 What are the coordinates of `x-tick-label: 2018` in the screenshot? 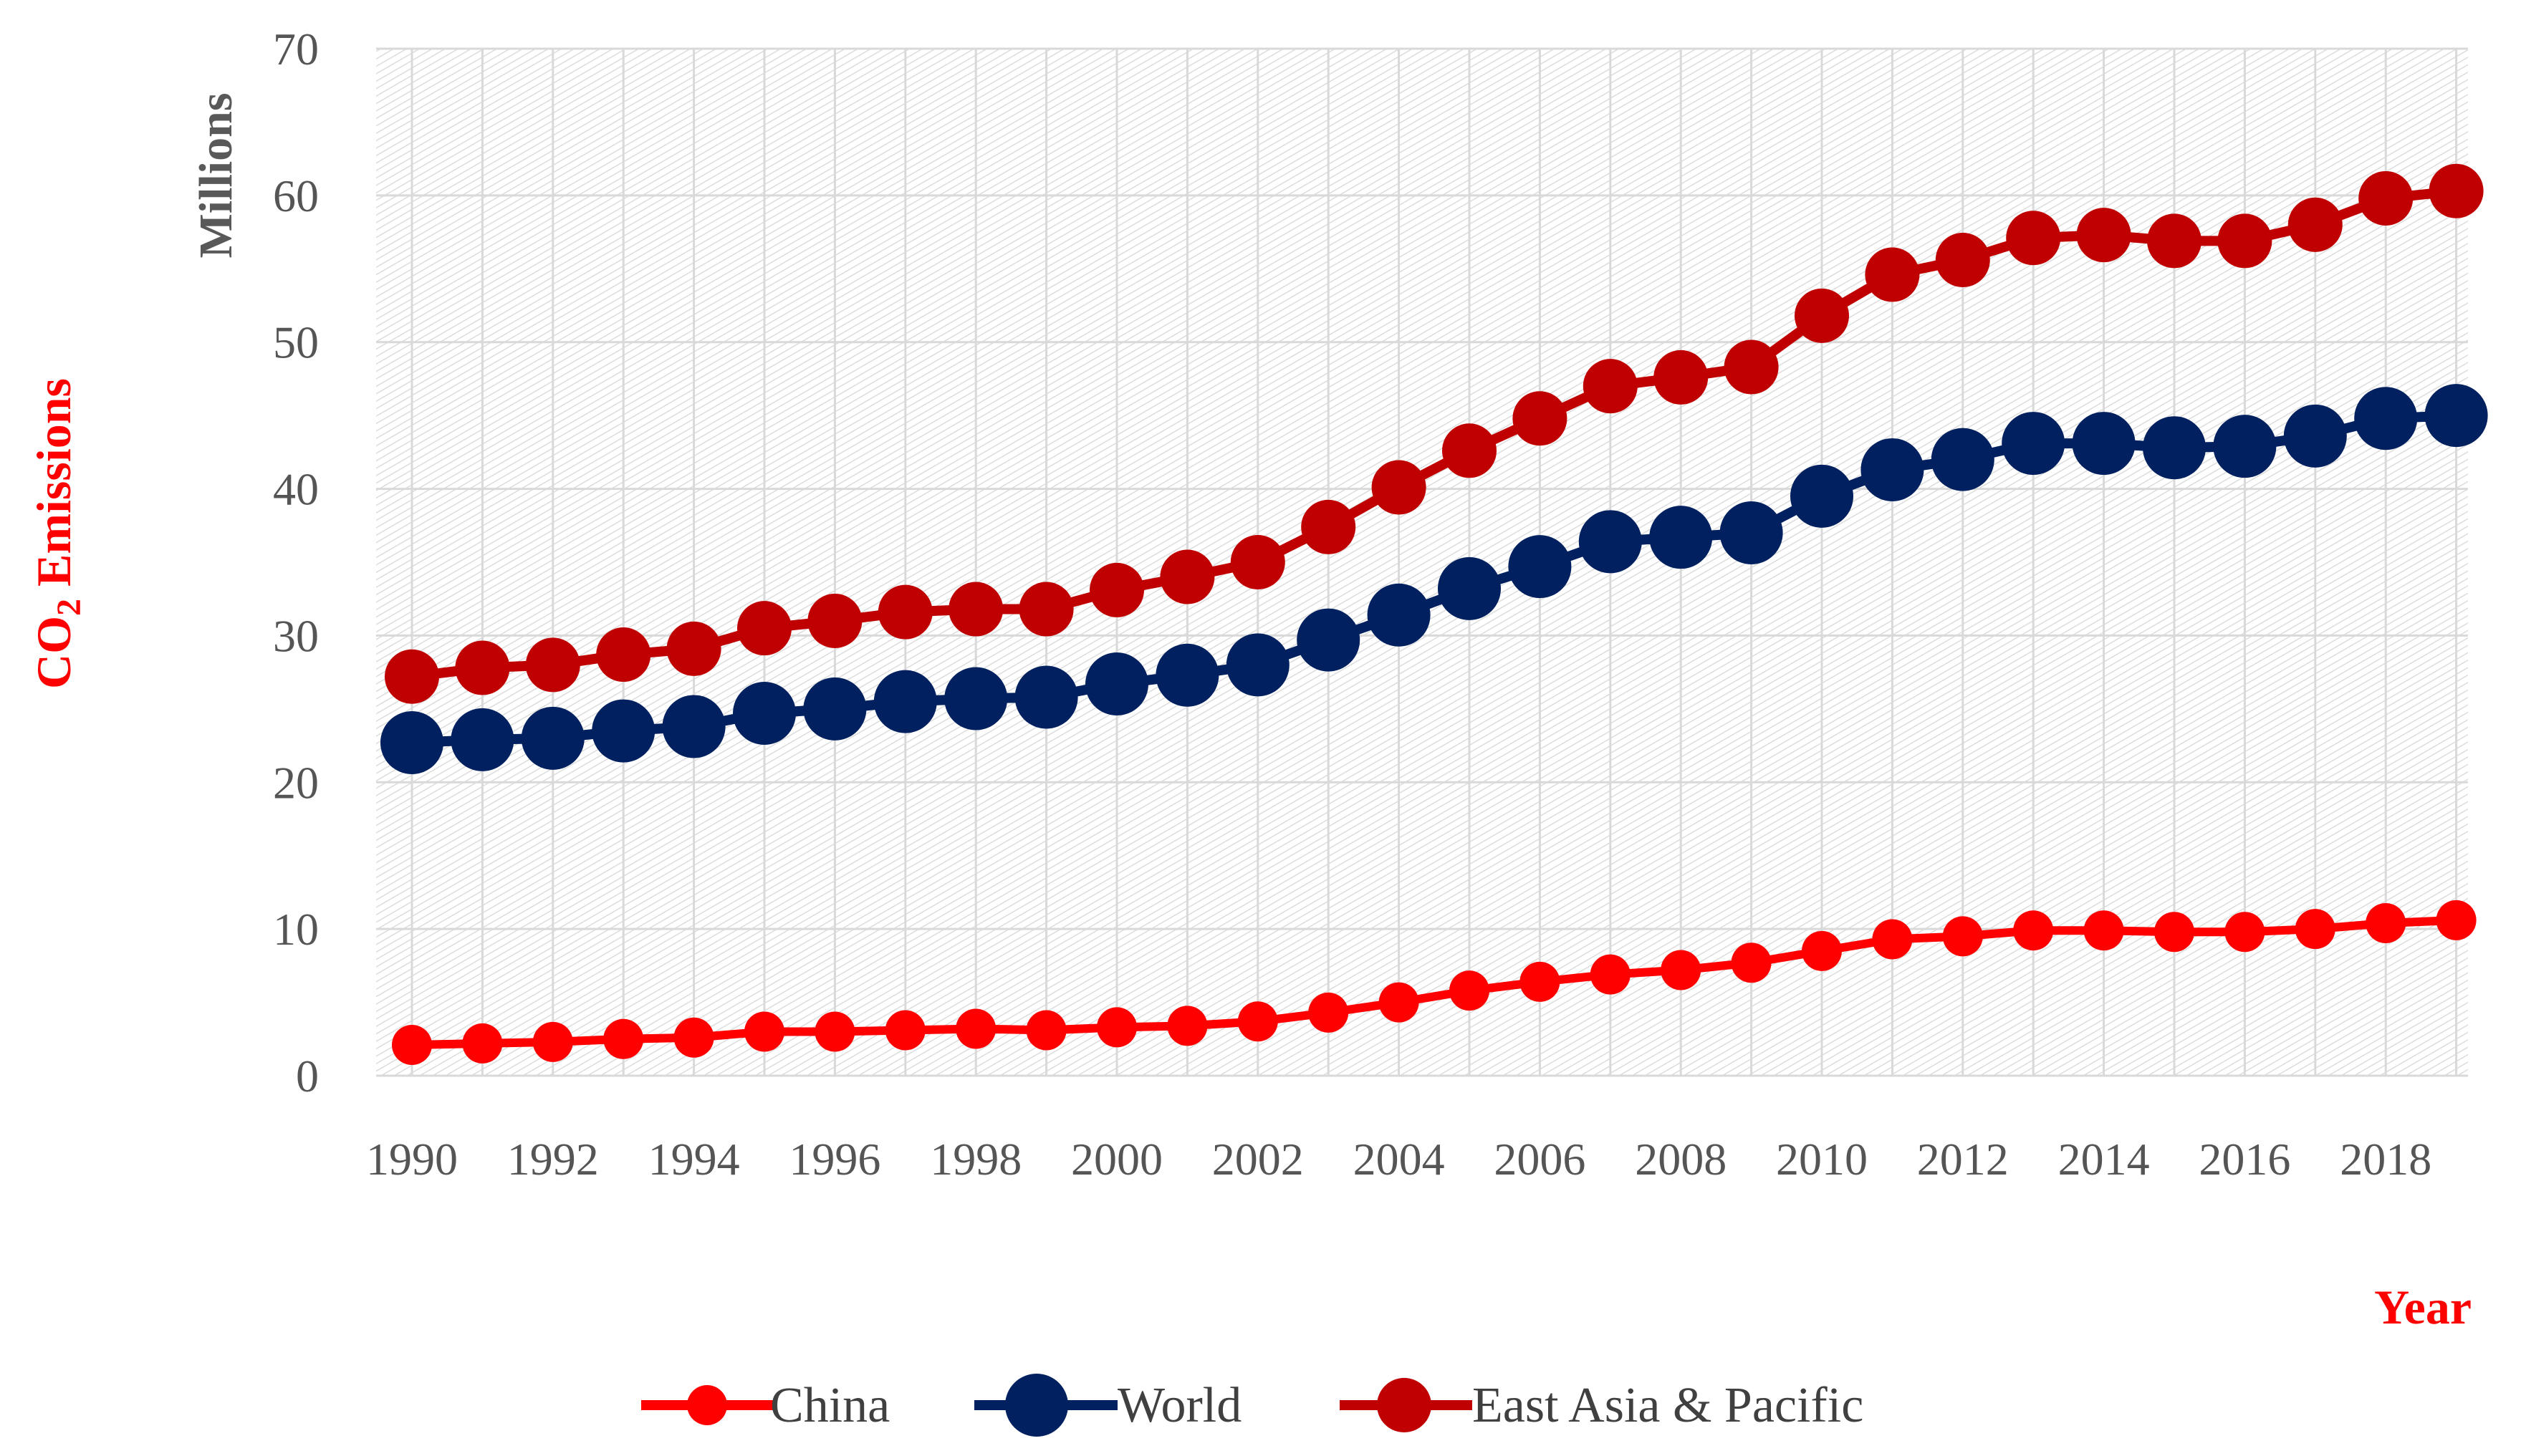 It's located at (2385, 1159).